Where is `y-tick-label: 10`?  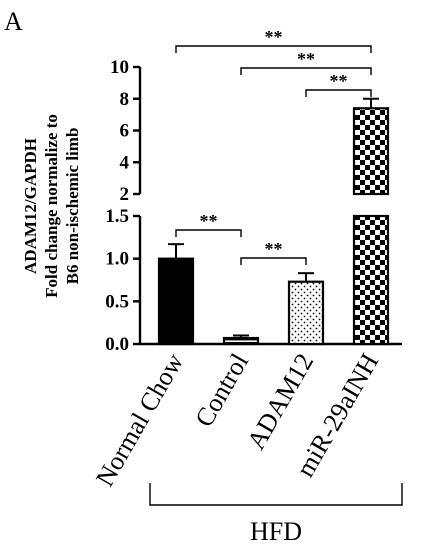
y-tick-label: 10 is located at coordinates (119, 67).